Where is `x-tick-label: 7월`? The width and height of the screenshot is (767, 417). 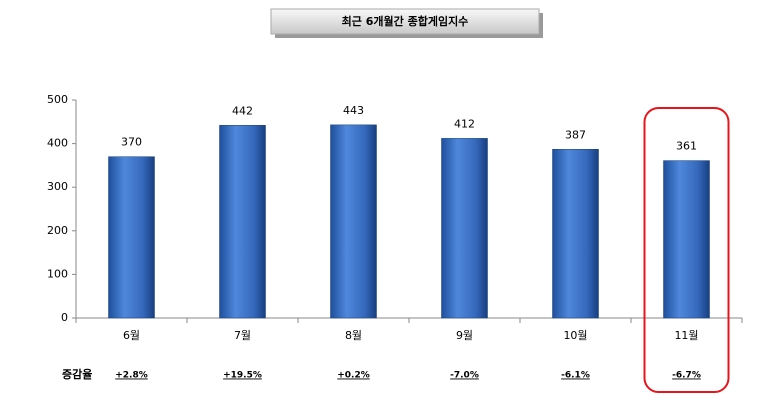 x-tick-label: 7월 is located at coordinates (242, 335).